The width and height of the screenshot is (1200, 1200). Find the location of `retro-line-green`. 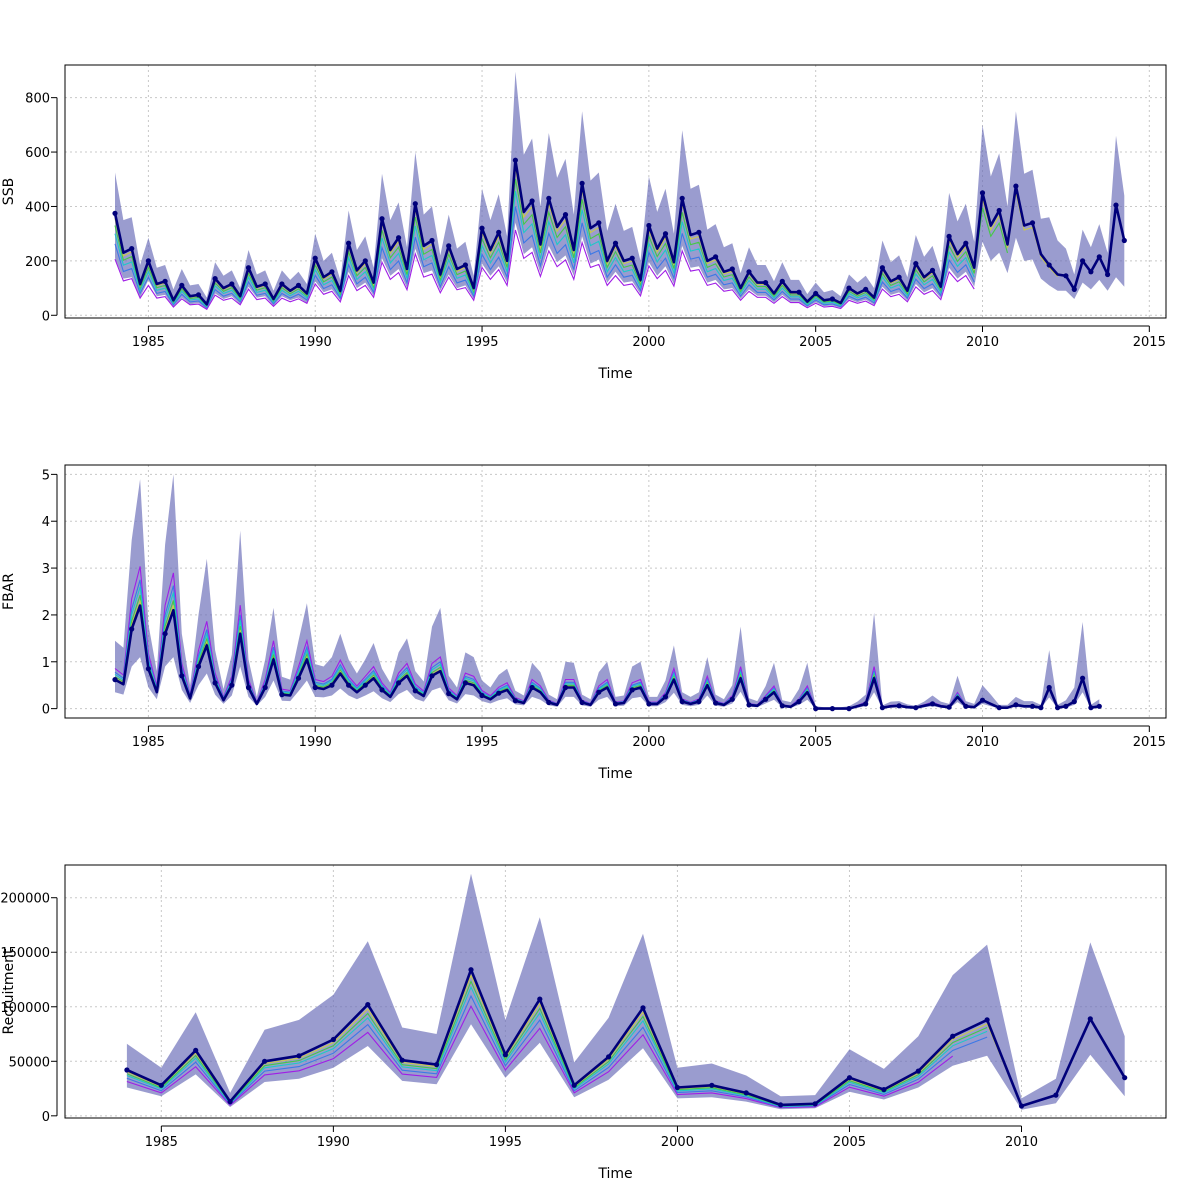

retro-line-green is located at coordinates (557, 1043).